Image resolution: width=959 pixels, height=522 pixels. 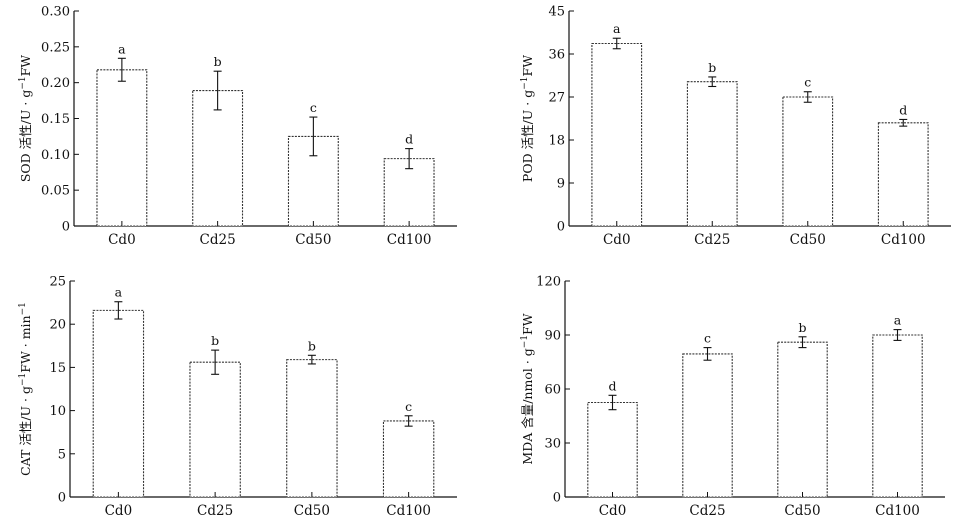 I want to click on sod-y-tick-label: 0.20, so click(x=55, y=83).